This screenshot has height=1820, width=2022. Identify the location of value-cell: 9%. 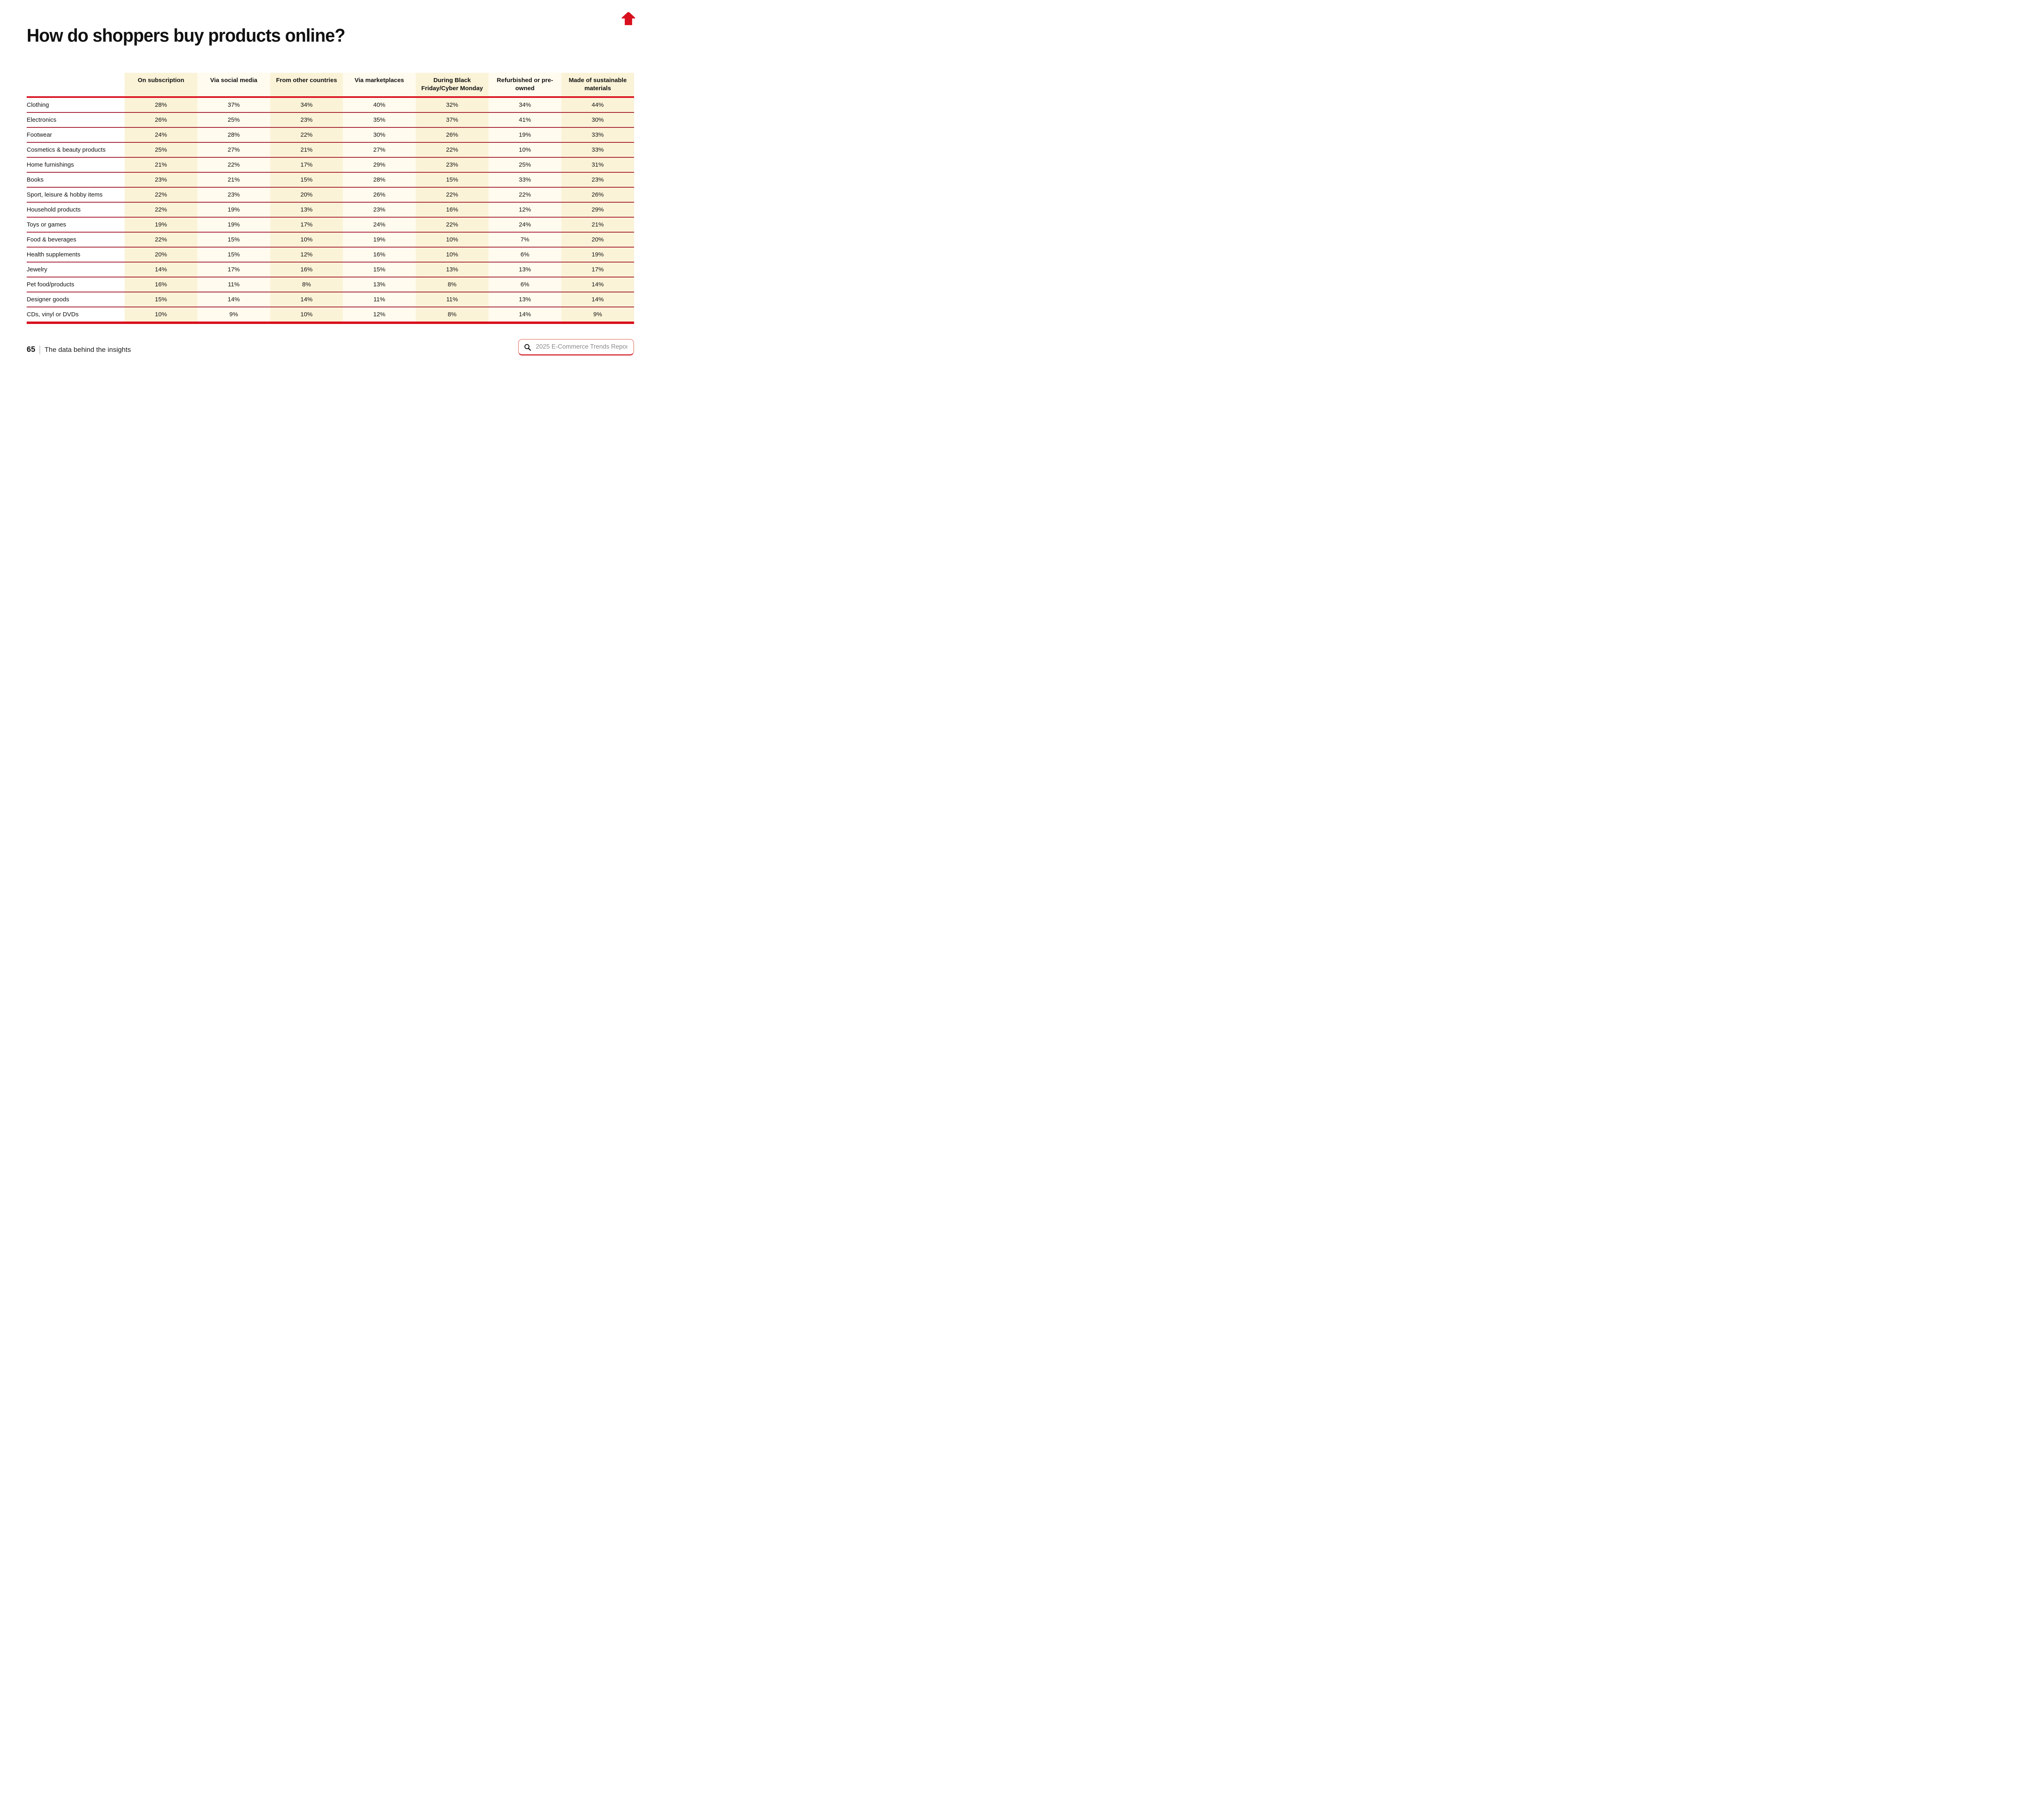
(233, 314).